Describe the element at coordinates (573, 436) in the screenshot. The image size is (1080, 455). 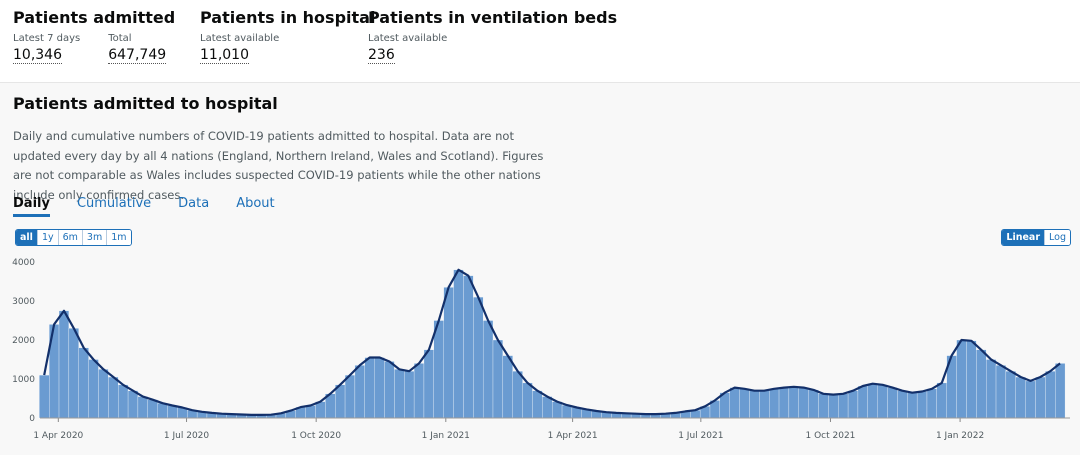
I see `x-tick-label: 1 Apr 2021` at that location.